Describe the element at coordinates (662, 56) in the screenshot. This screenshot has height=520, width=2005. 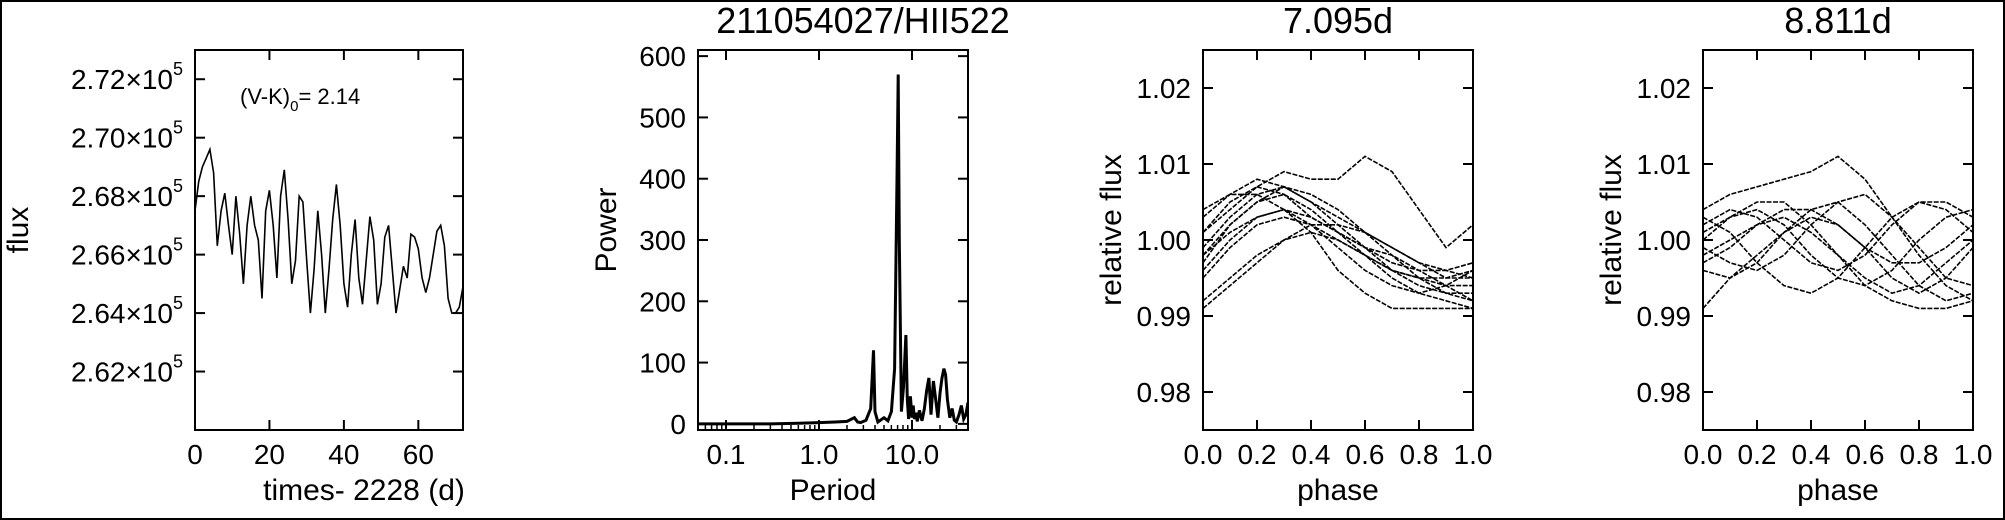
I see `y-tick-label: 600` at that location.